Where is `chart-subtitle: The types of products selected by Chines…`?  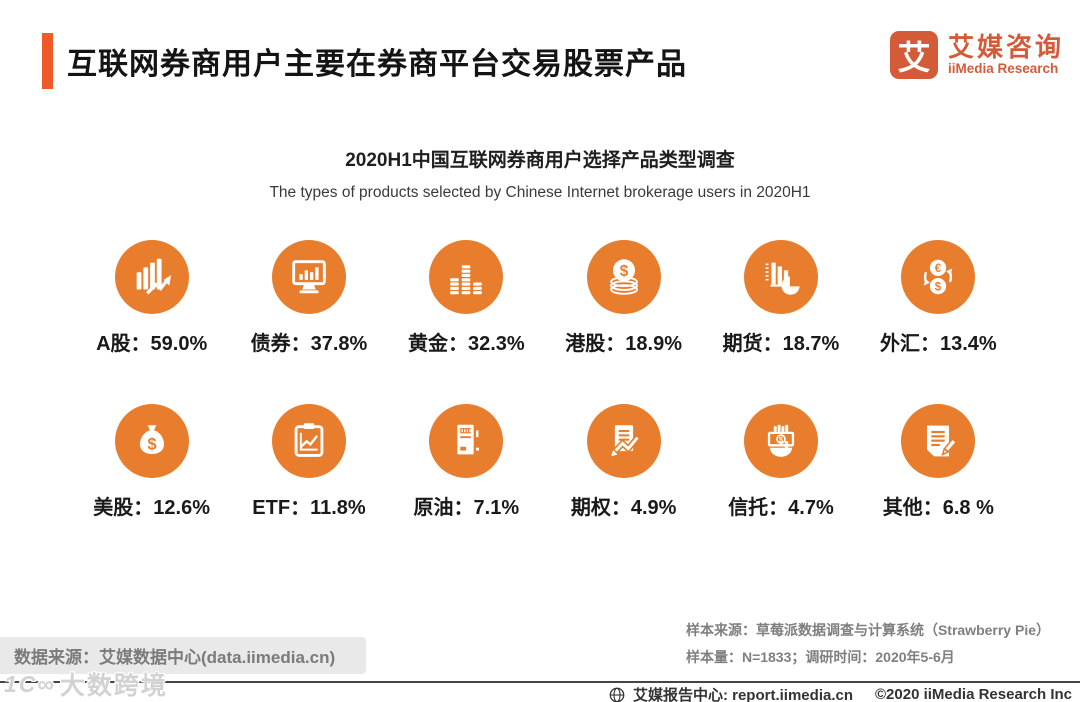
chart-subtitle: The types of products selected by Chines… is located at coordinates (540, 192).